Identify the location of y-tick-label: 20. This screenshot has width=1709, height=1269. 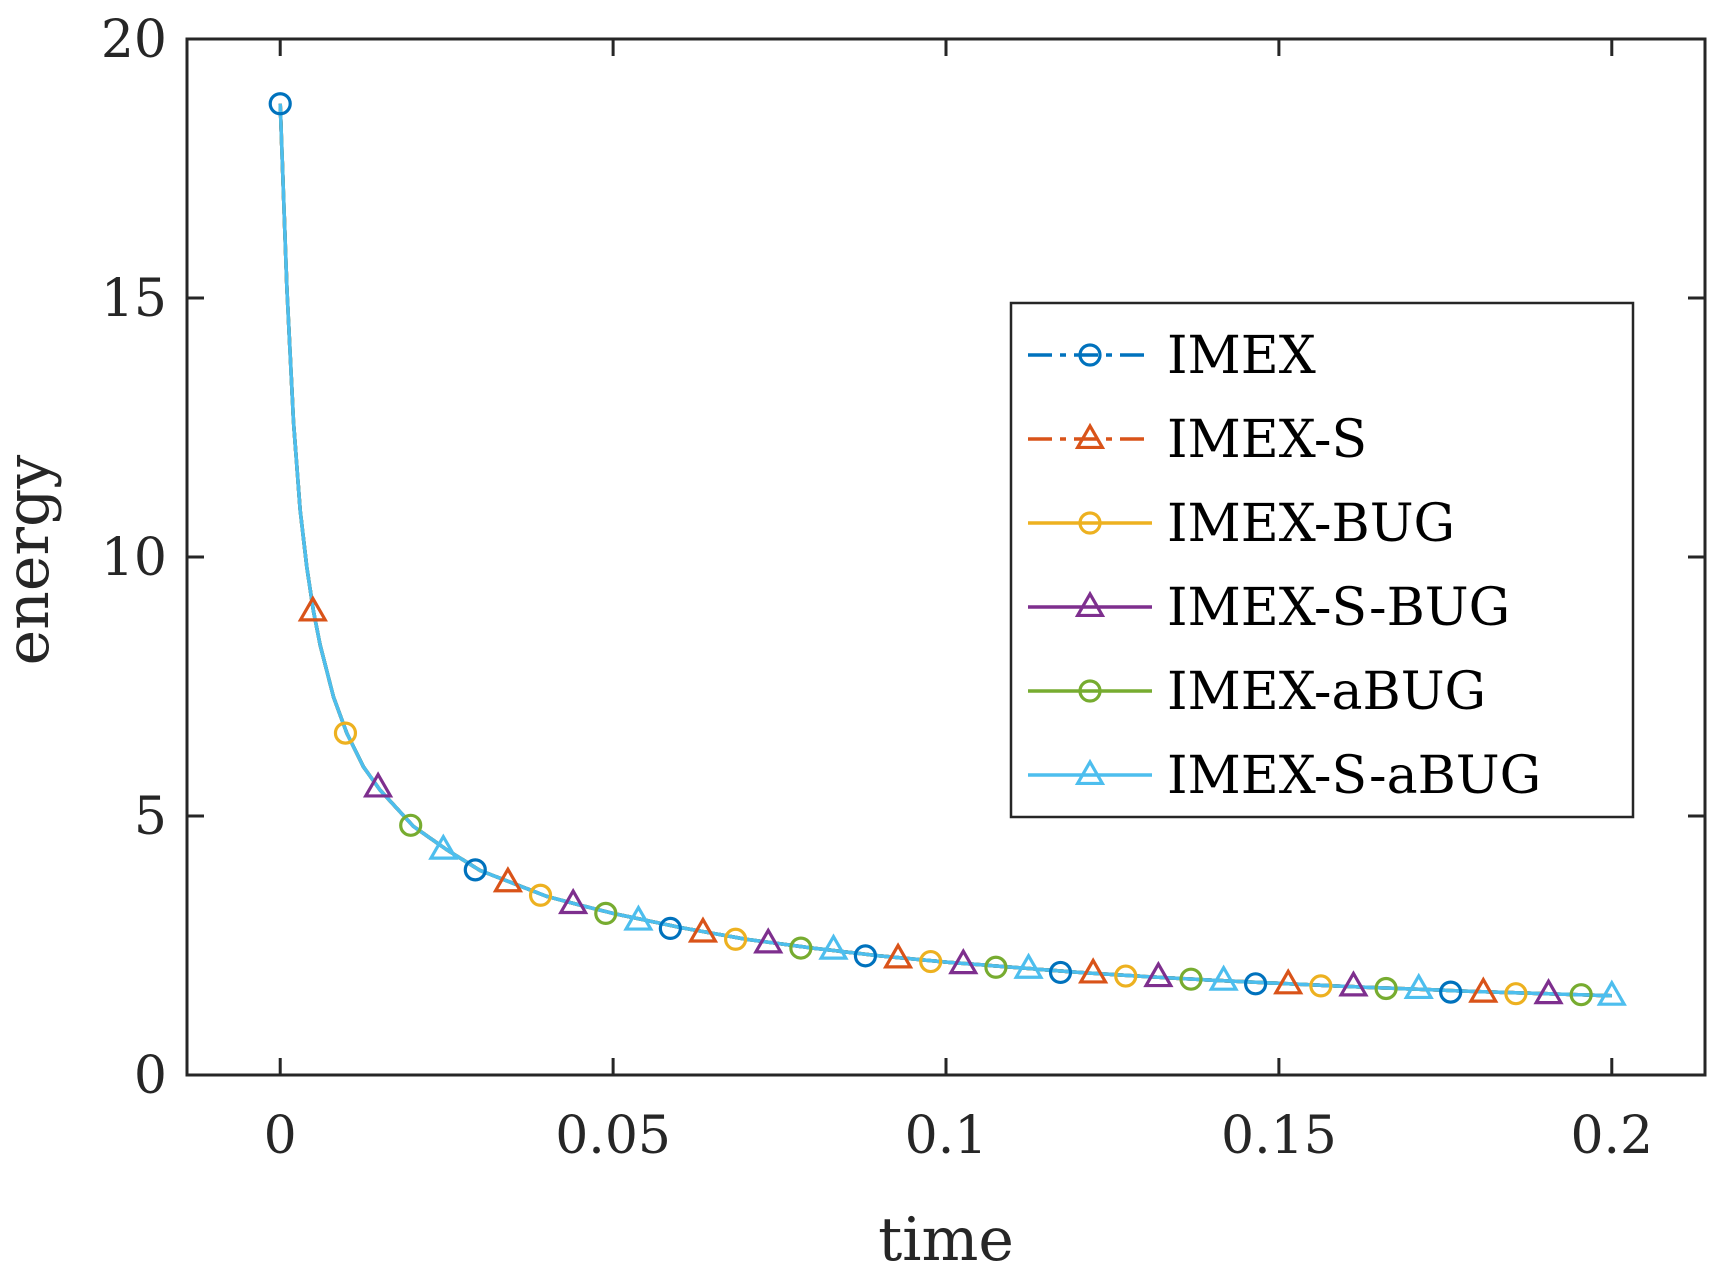
(134, 40).